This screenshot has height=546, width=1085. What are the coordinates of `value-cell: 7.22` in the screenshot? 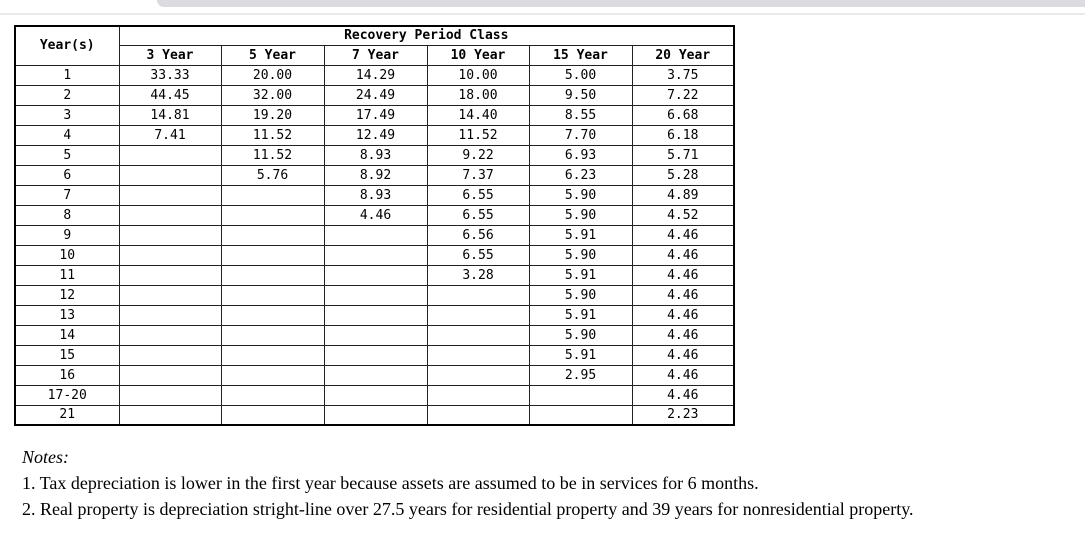 It's located at (683, 95).